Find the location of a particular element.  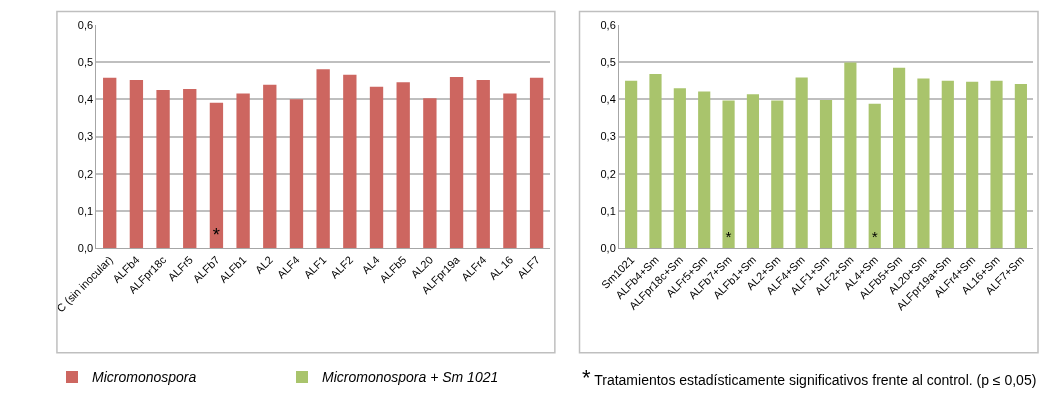

legend-label: Micromonospora + Sm 1021 is located at coordinates (410, 377).